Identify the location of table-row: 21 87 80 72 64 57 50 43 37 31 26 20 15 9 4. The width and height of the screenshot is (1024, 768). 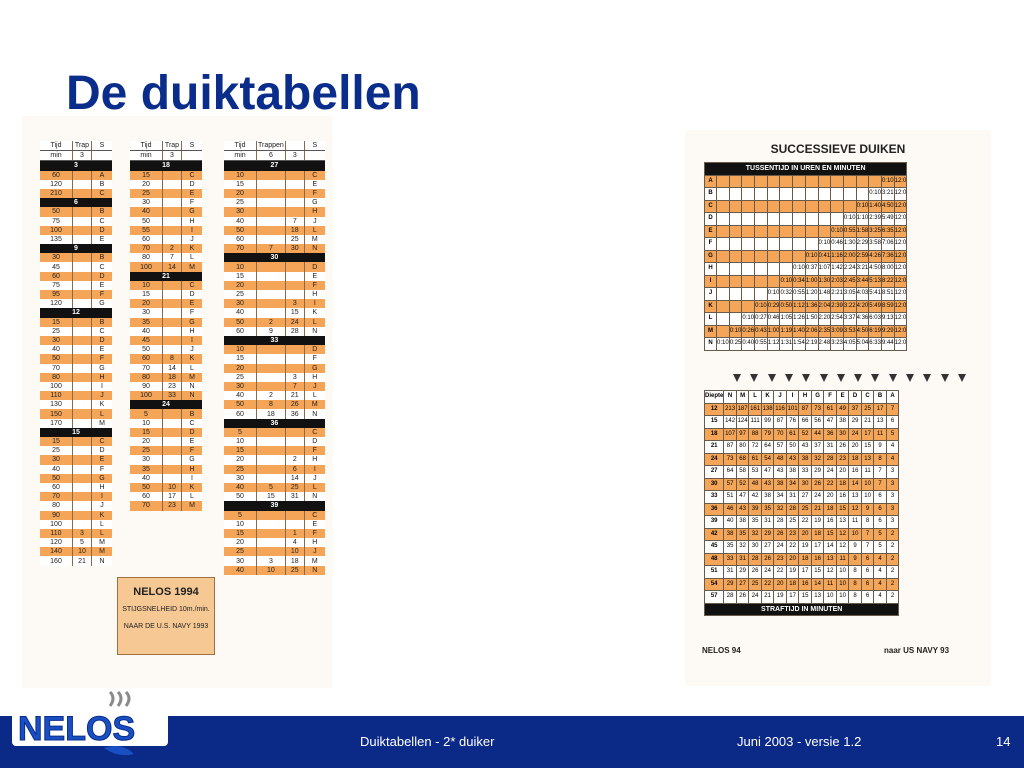
(801, 447).